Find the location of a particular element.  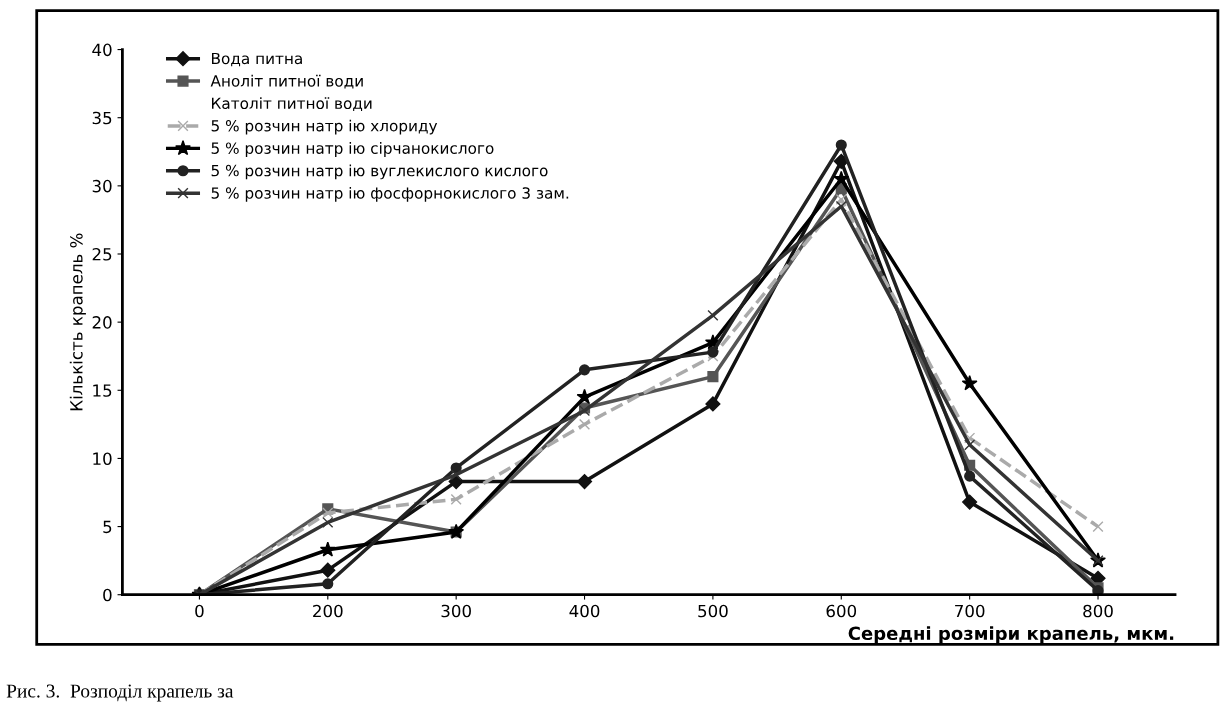

y-tick-label: 0 is located at coordinates (107, 595).